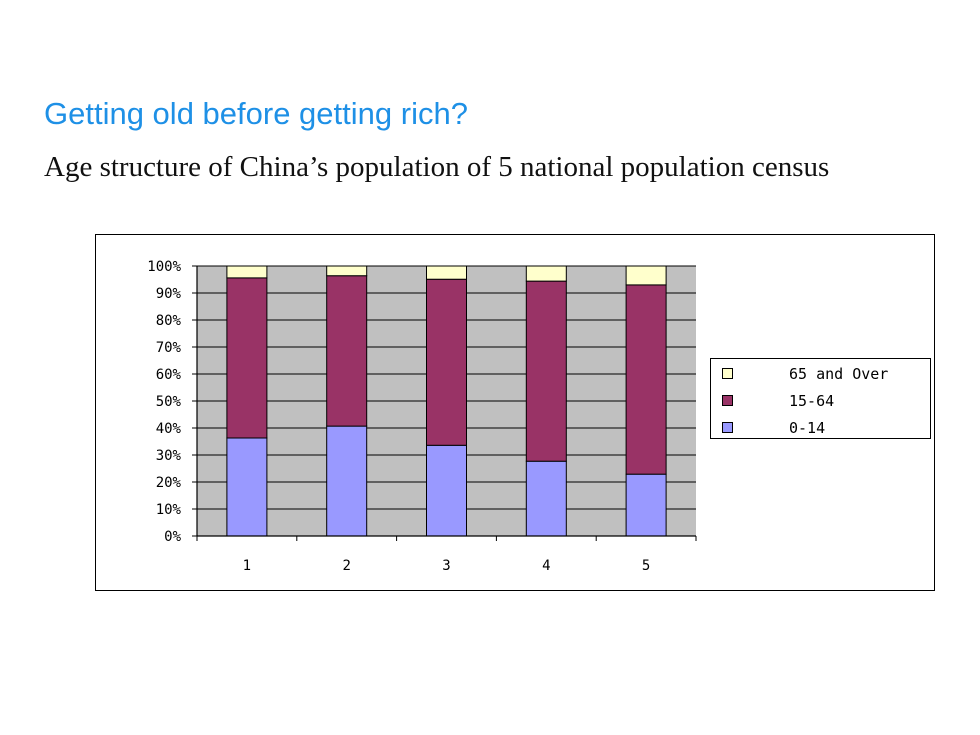 This screenshot has height=735, width=980. What do you see at coordinates (807, 428) in the screenshot?
I see `legend-label-0-14: 0-14` at bounding box center [807, 428].